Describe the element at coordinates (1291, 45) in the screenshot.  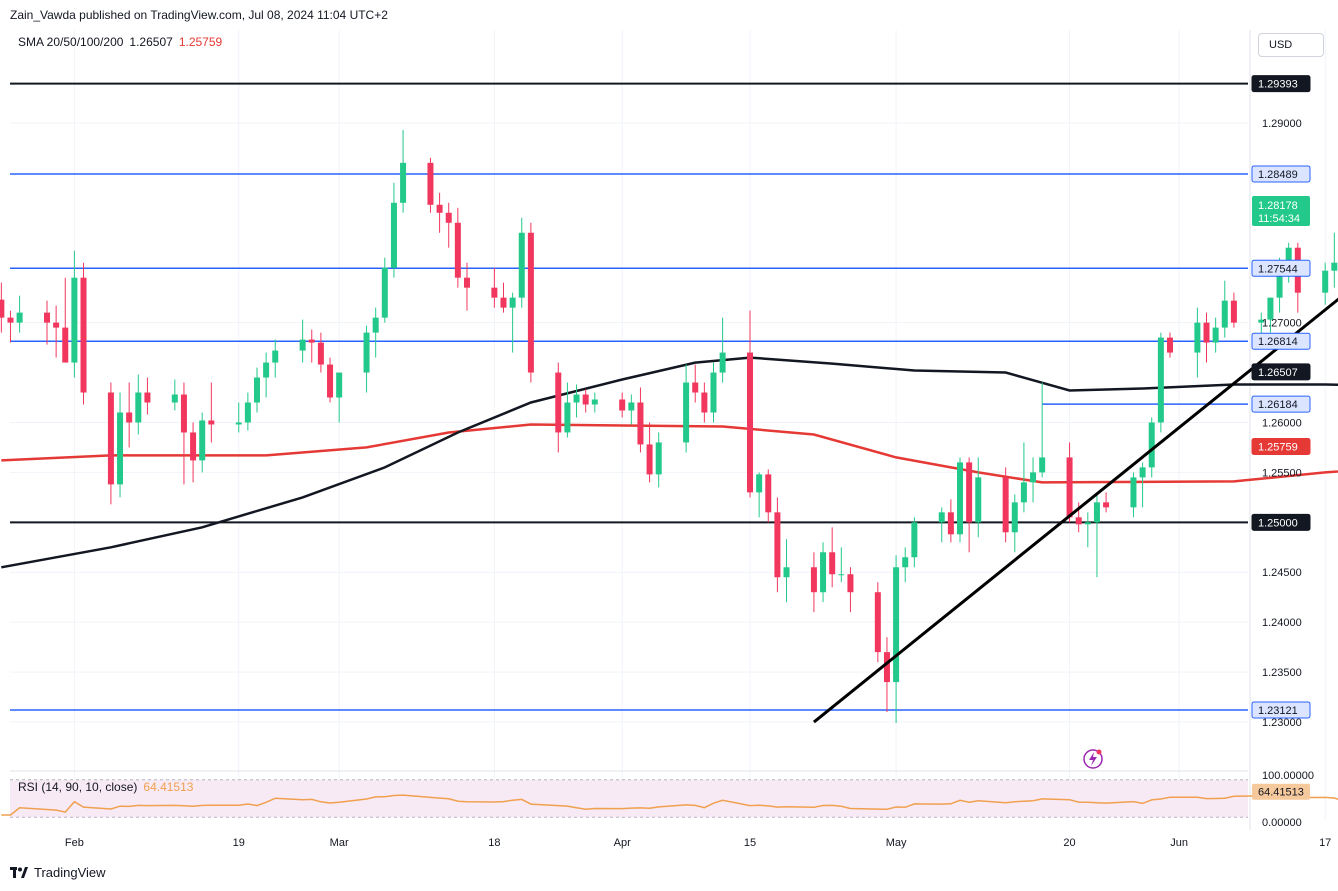
I see `currency-button: USD` at that location.